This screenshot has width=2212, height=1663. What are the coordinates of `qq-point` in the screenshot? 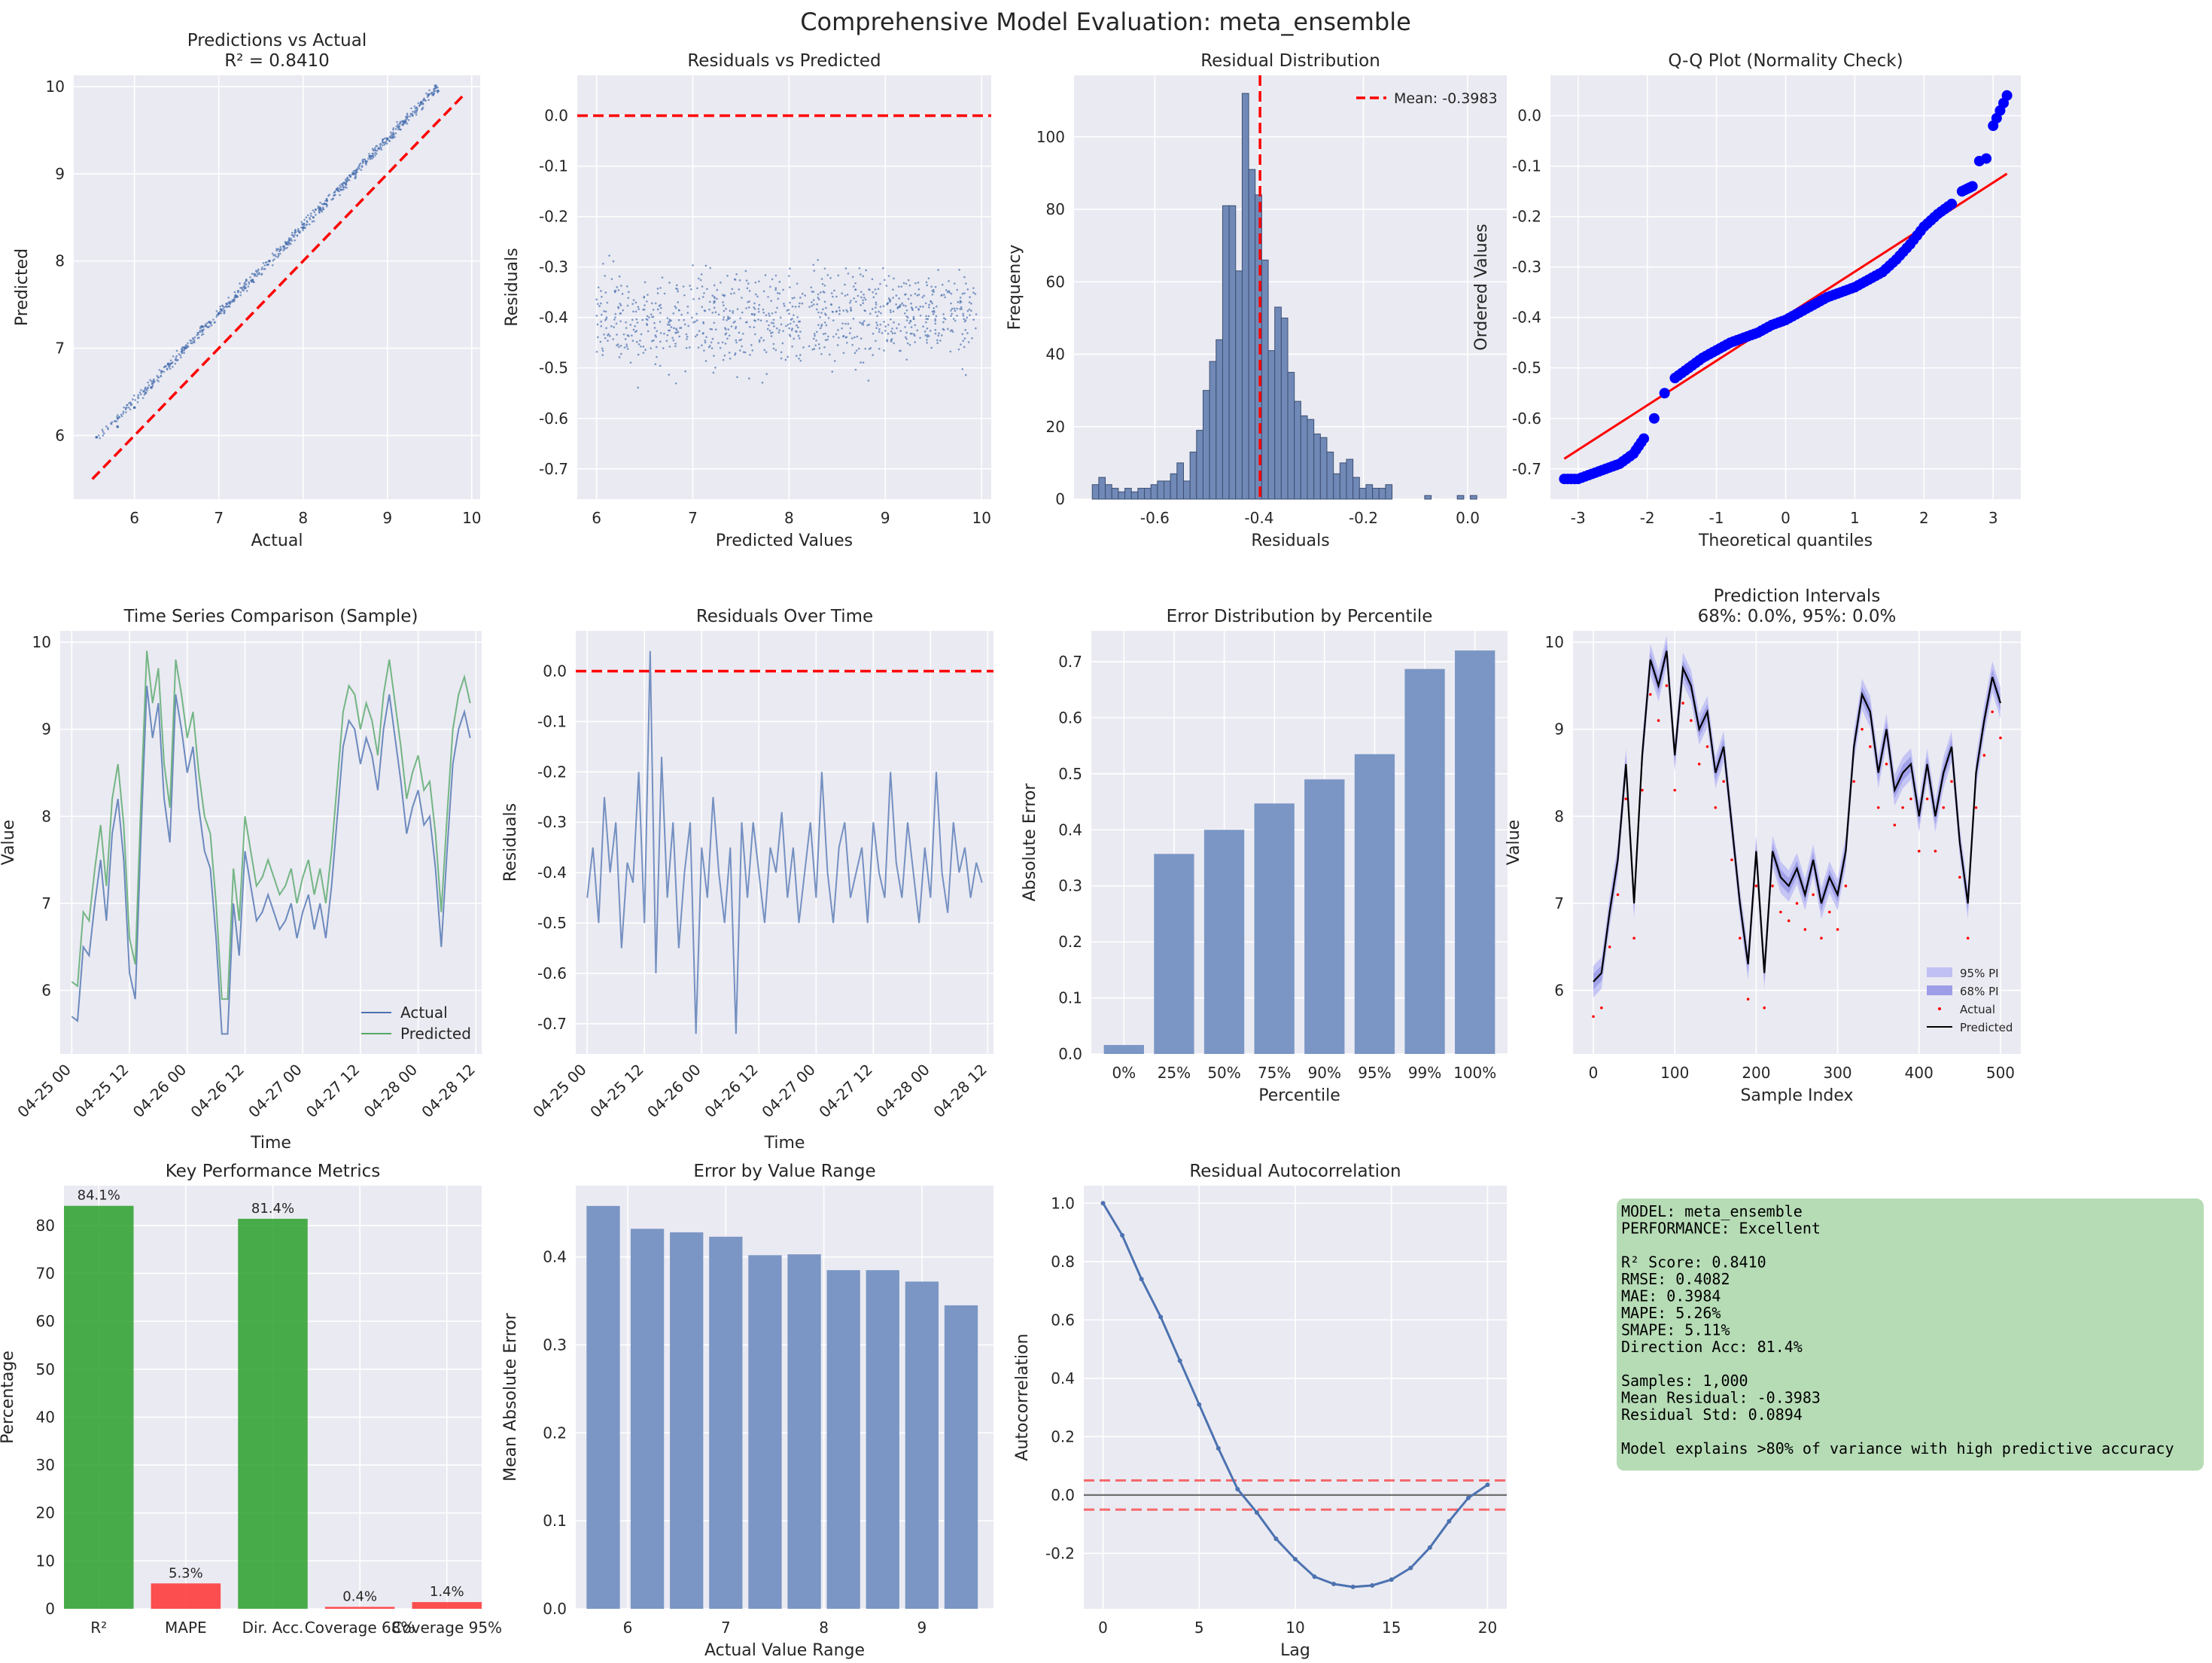 It's located at (1986, 158).